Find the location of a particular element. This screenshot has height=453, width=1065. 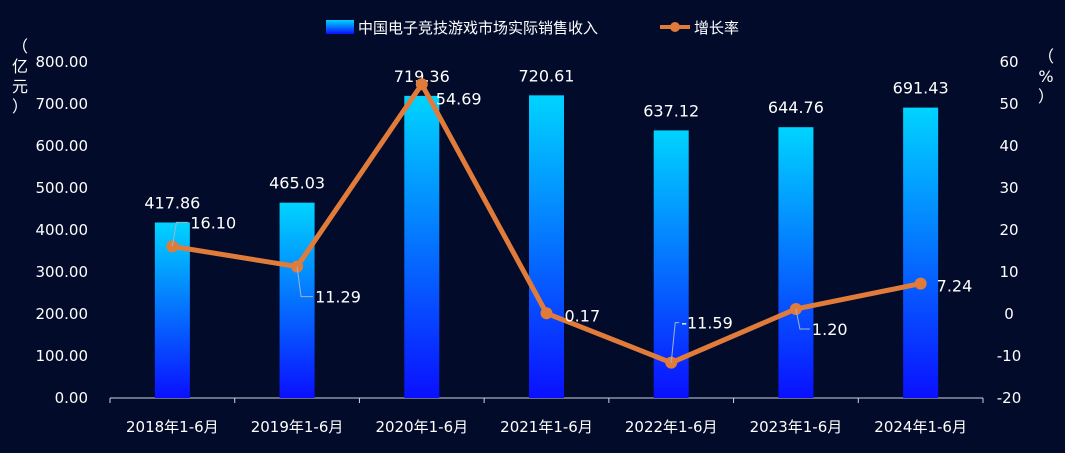

x-tick-label: 2022年1-6月 is located at coordinates (671, 427).